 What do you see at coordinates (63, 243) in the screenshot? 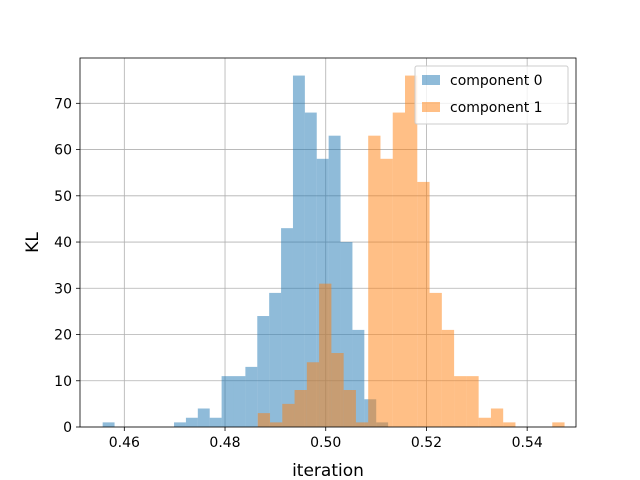
I see `y-tick-label: 40` at bounding box center [63, 243].